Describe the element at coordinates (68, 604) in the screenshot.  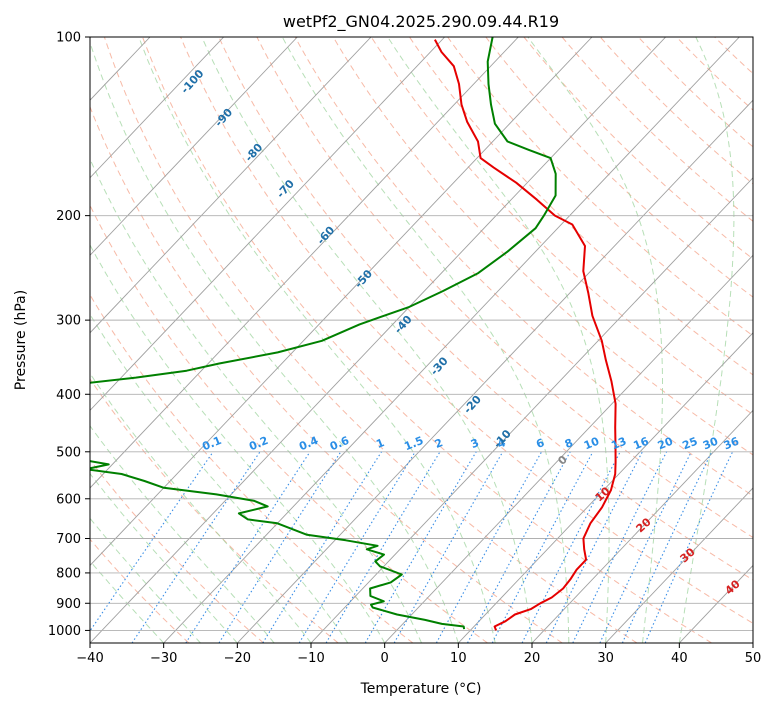
I see `y-tick-label: 900` at that location.